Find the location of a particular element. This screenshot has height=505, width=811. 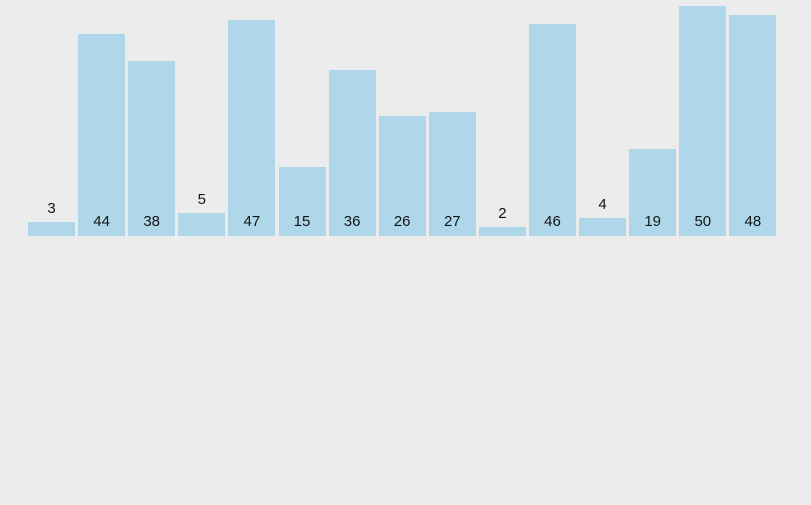

bar-value-label: 4 is located at coordinates (602, 204).